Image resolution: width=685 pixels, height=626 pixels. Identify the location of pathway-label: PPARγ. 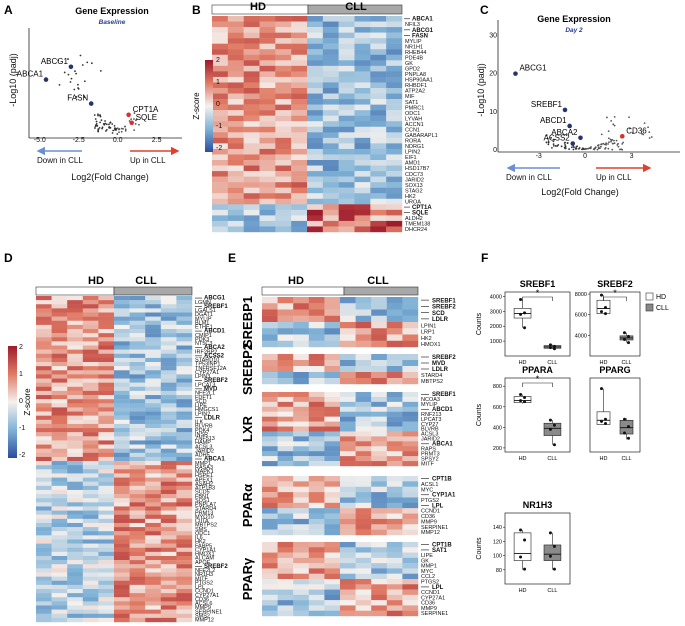
(247, 578).